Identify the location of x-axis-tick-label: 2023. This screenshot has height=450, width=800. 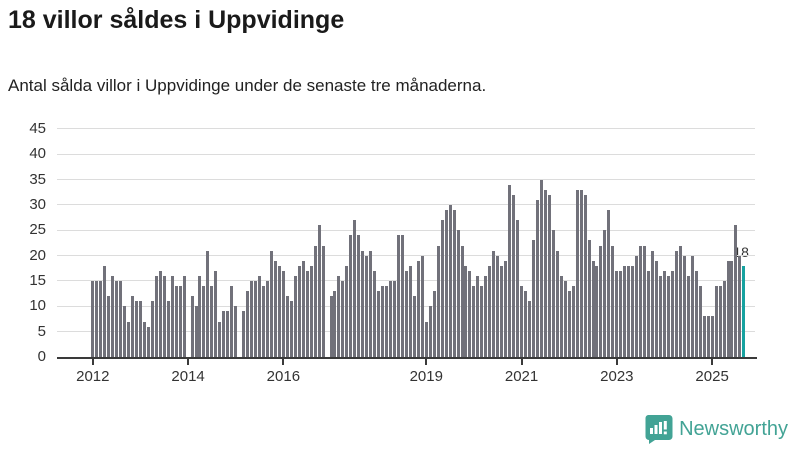
(617, 376).